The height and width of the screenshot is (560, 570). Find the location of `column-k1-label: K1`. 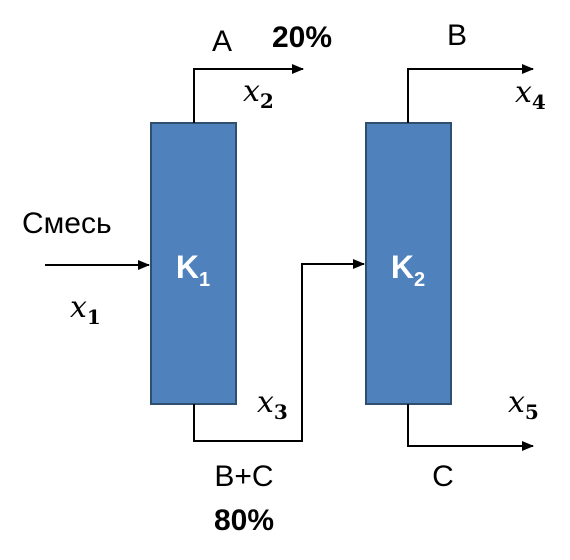

column-k1-label: K1 is located at coordinates (193, 270).